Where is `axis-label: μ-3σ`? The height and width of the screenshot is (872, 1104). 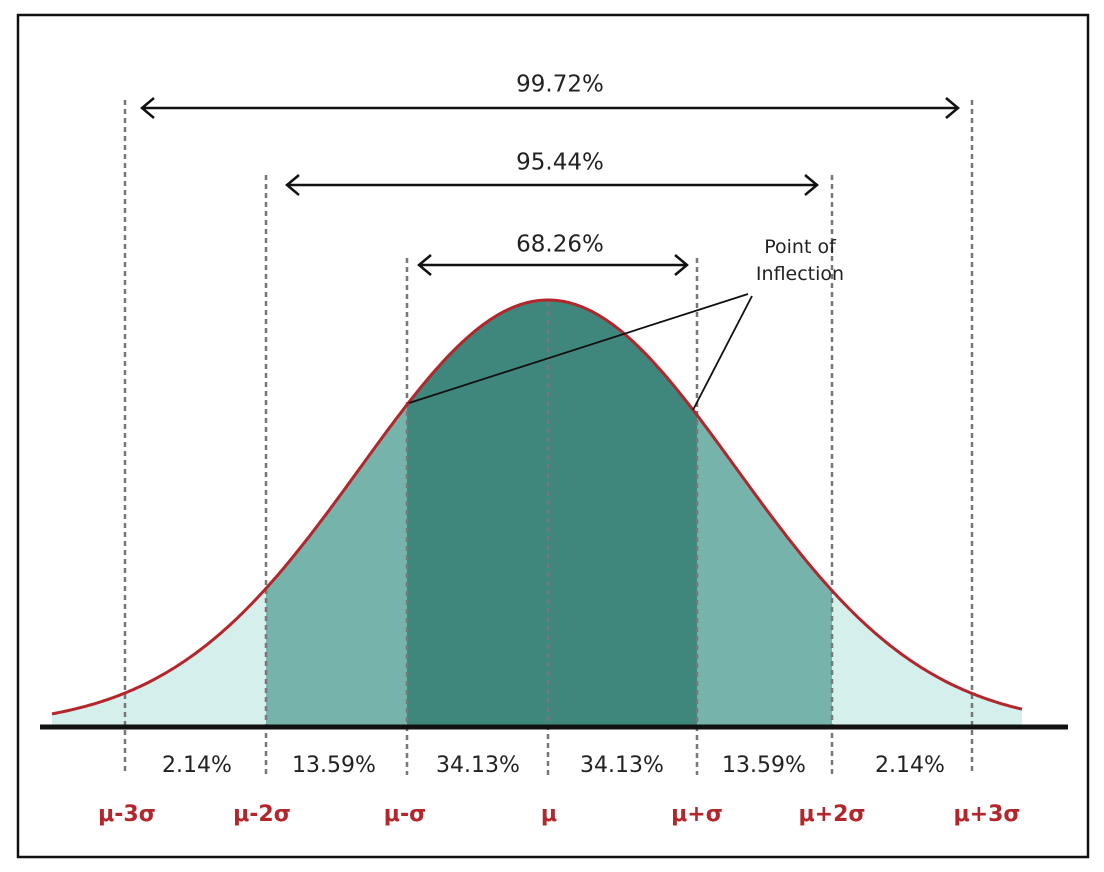
axis-label: μ-3σ is located at coordinates (127, 814).